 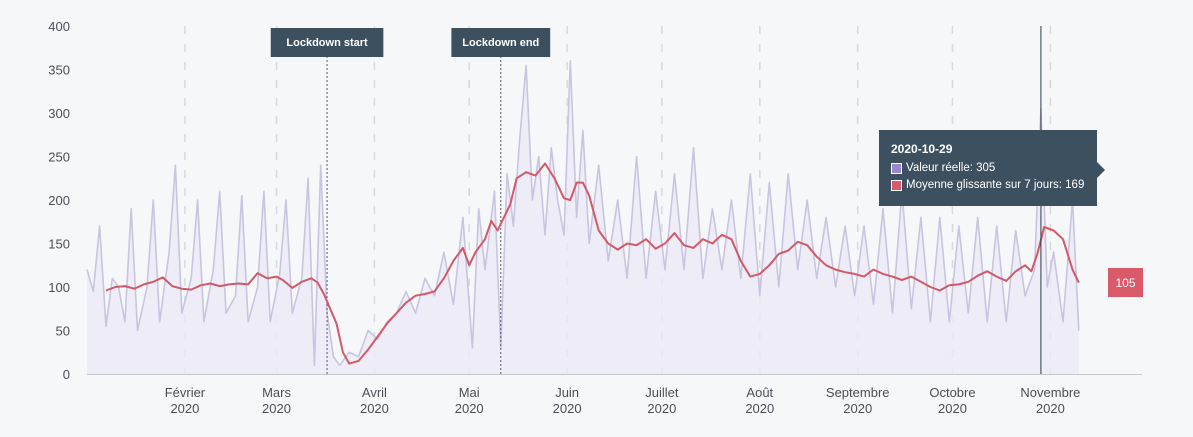 What do you see at coordinates (951, 168) in the screenshot?
I see `tooltip-actual-label: Valeur réelle: 305` at bounding box center [951, 168].